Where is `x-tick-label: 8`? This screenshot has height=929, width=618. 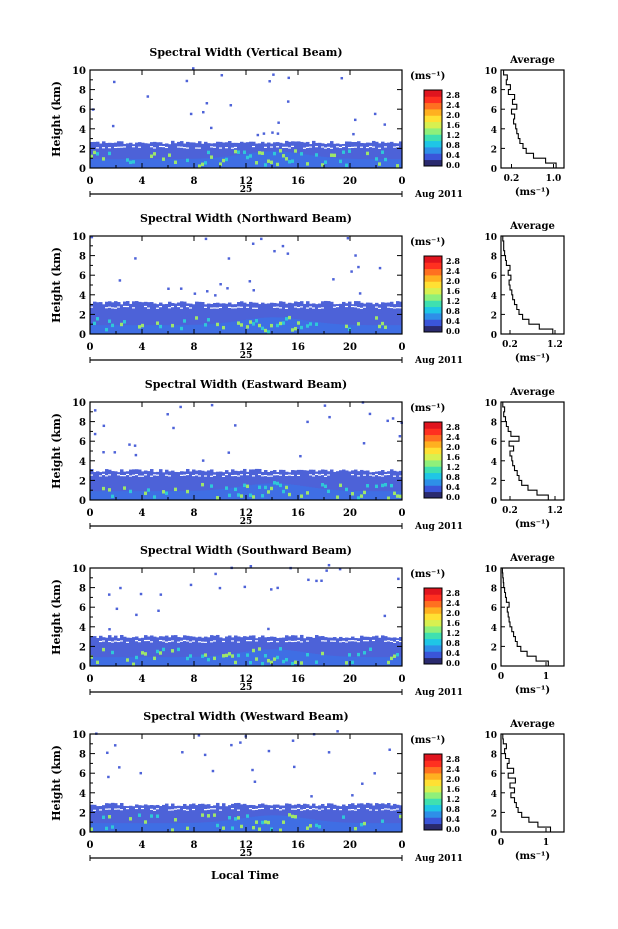 x-tick-label: 8 is located at coordinates (194, 845).